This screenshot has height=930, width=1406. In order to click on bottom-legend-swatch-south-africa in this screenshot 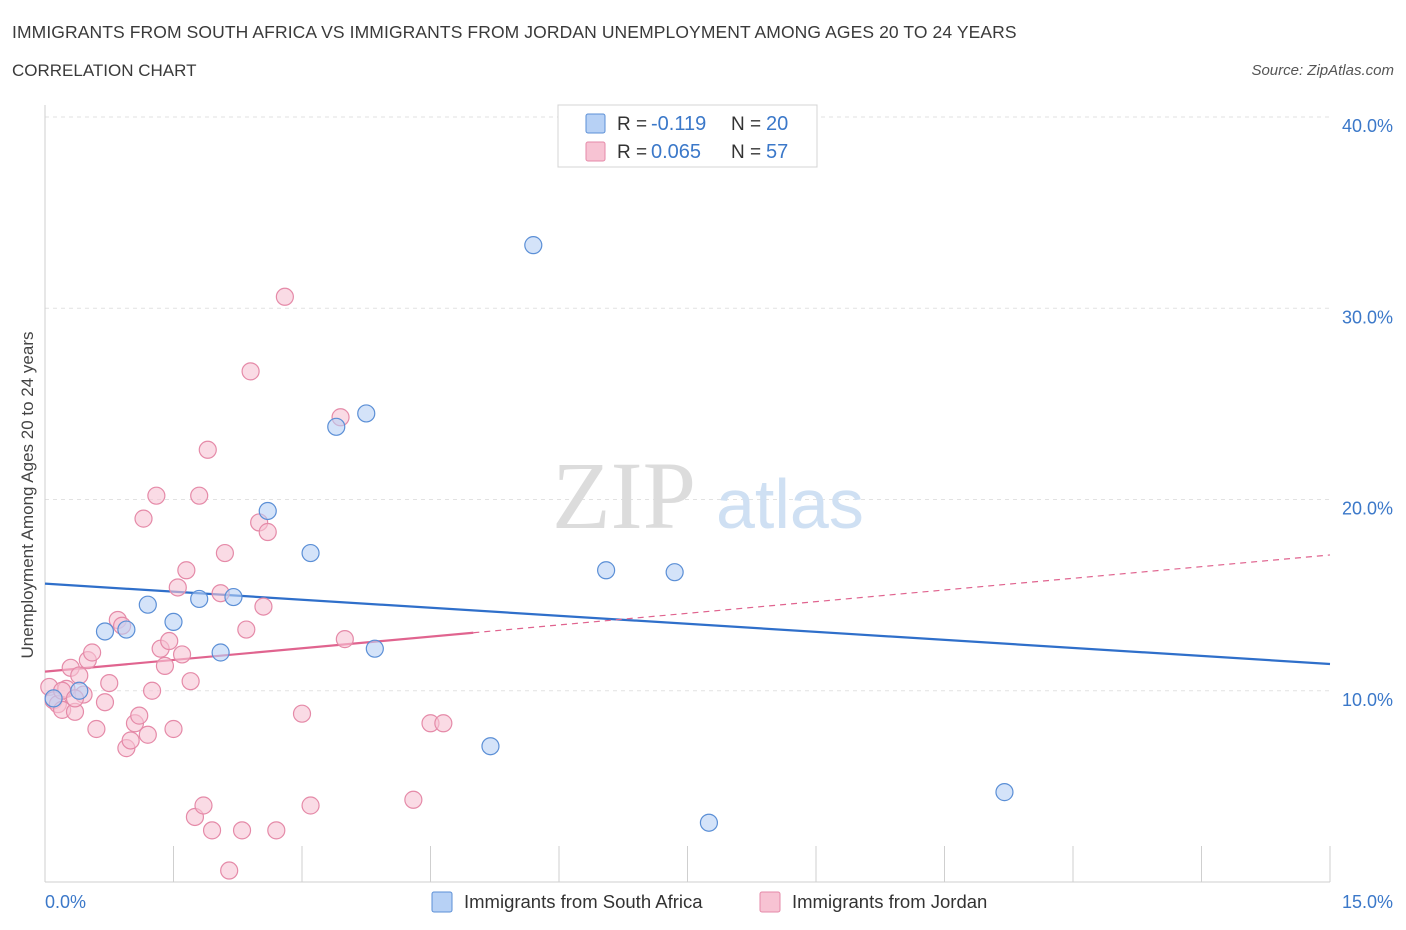, I will do `click(442, 902)`.